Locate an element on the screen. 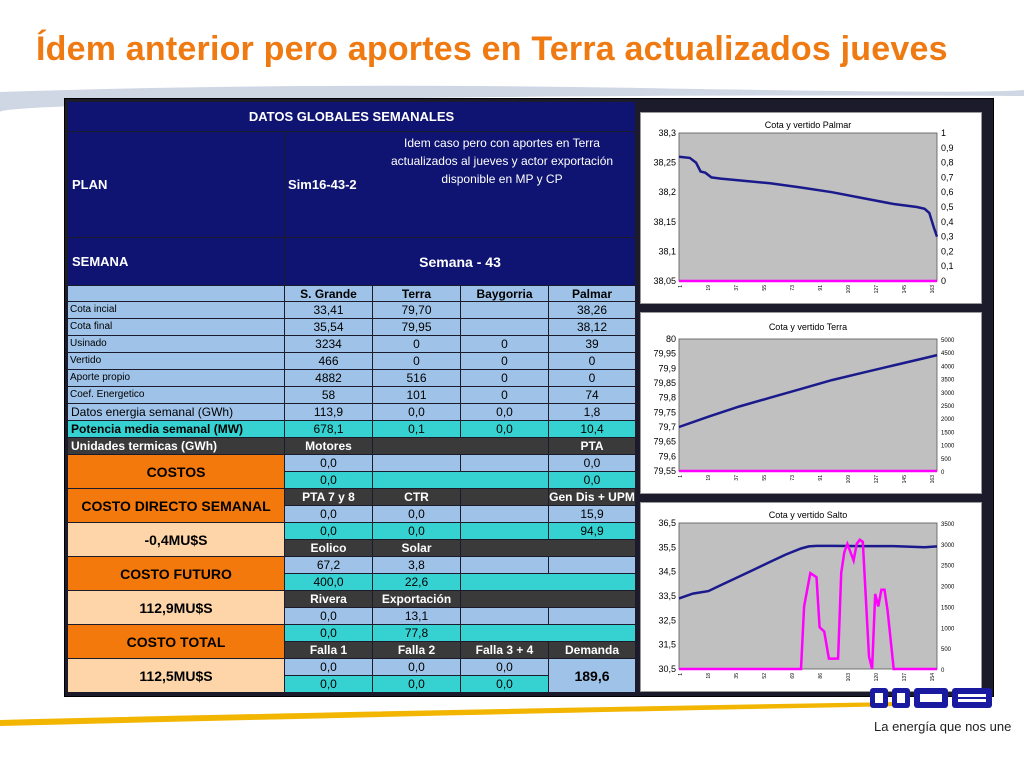  y2-tick-label: 0,5 is located at coordinates (947, 207).